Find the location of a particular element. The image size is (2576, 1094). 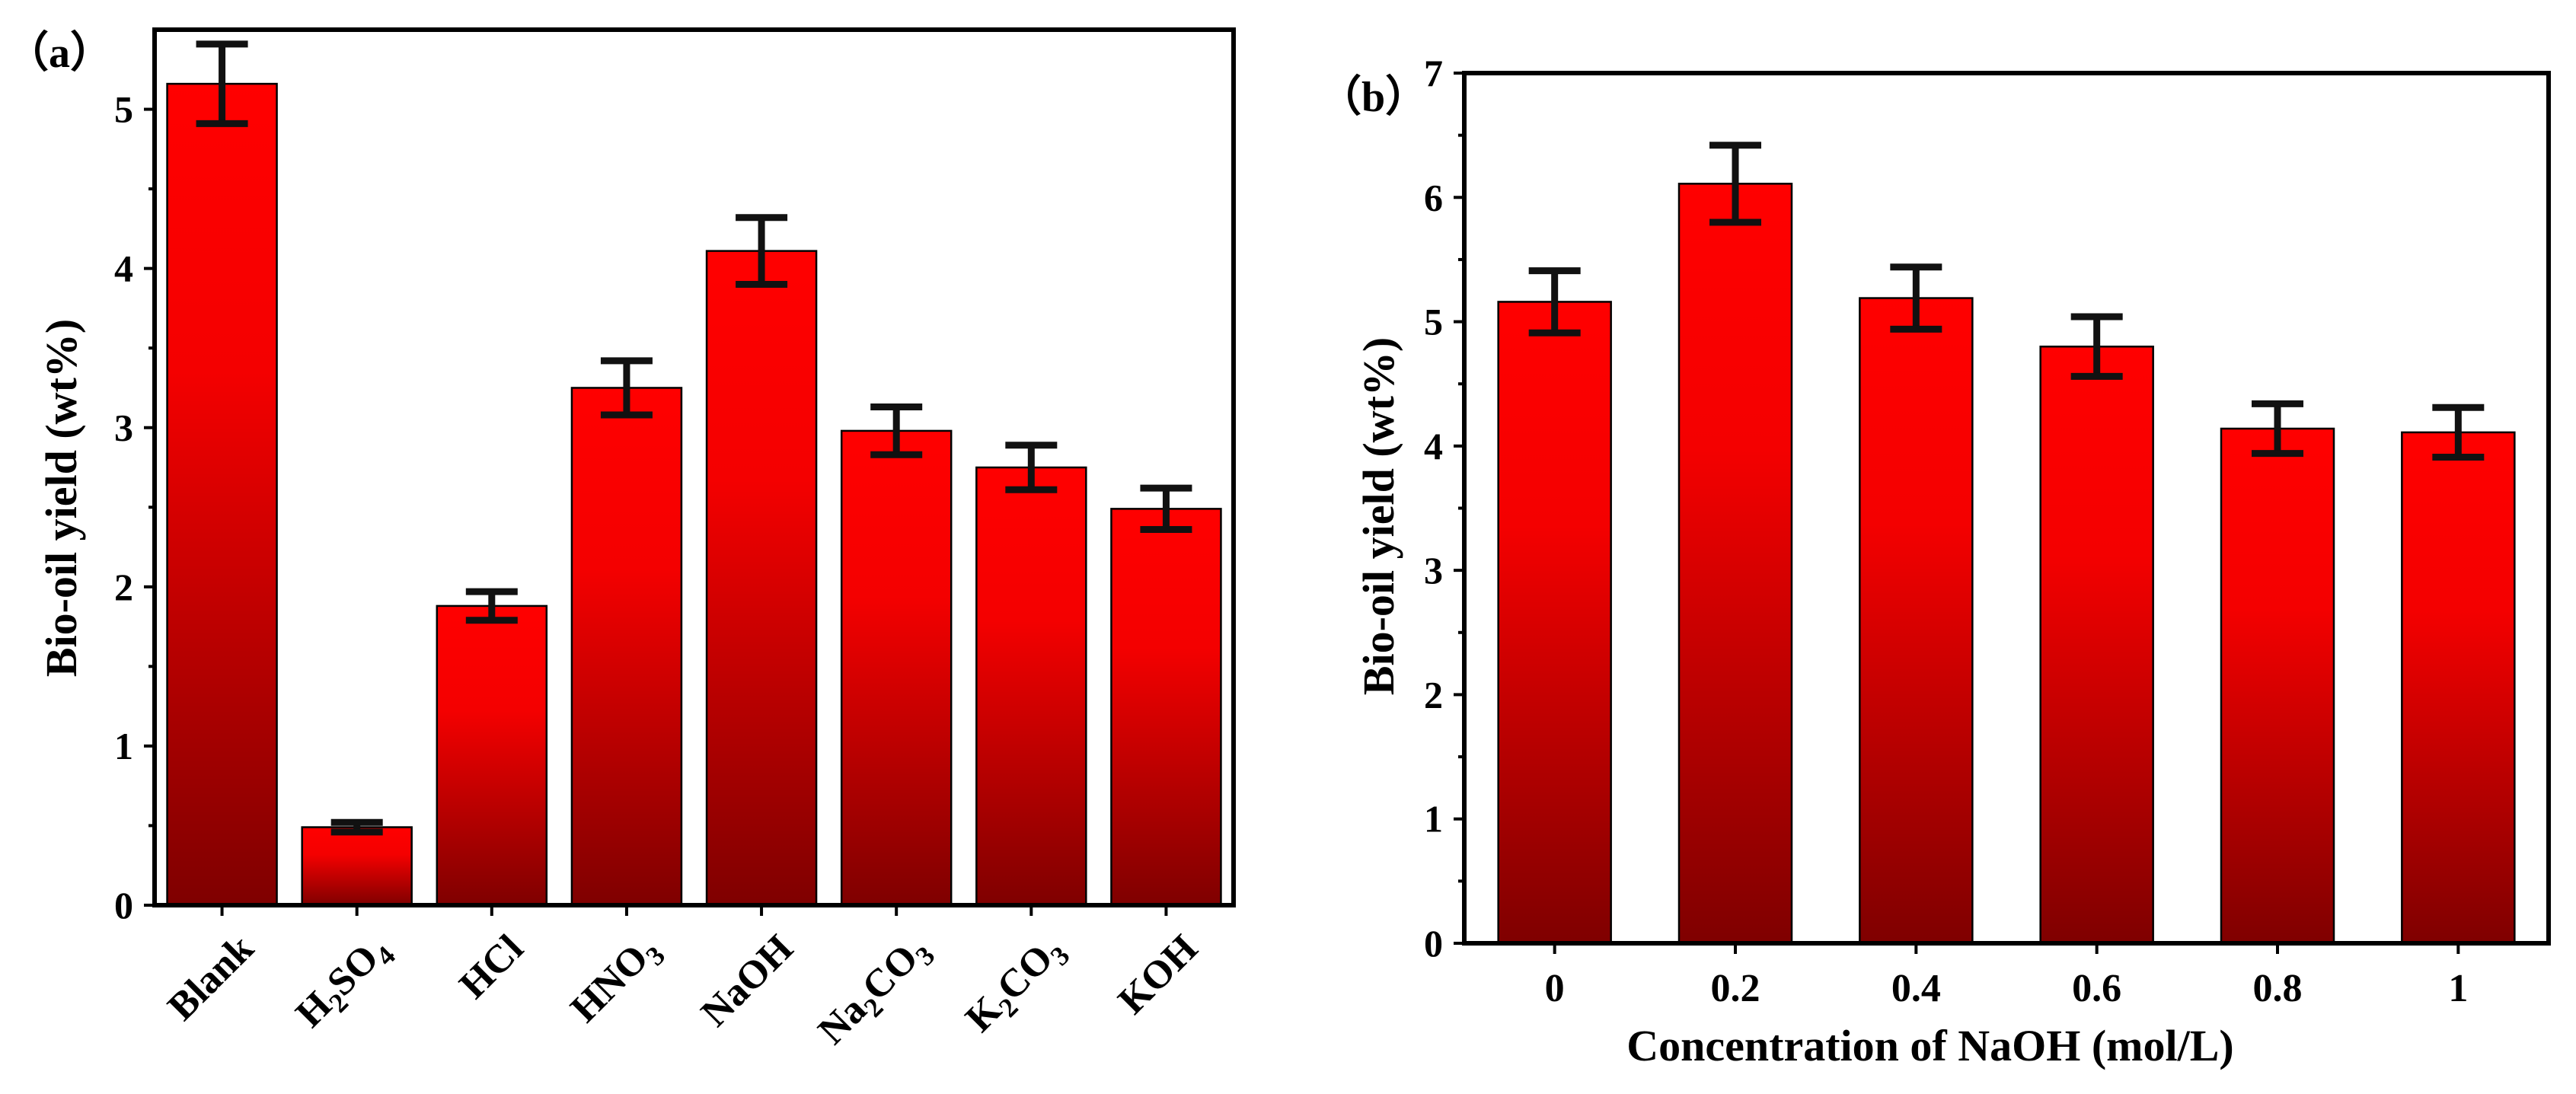

y-tick-label-b-2: 2 is located at coordinates (1433, 694).